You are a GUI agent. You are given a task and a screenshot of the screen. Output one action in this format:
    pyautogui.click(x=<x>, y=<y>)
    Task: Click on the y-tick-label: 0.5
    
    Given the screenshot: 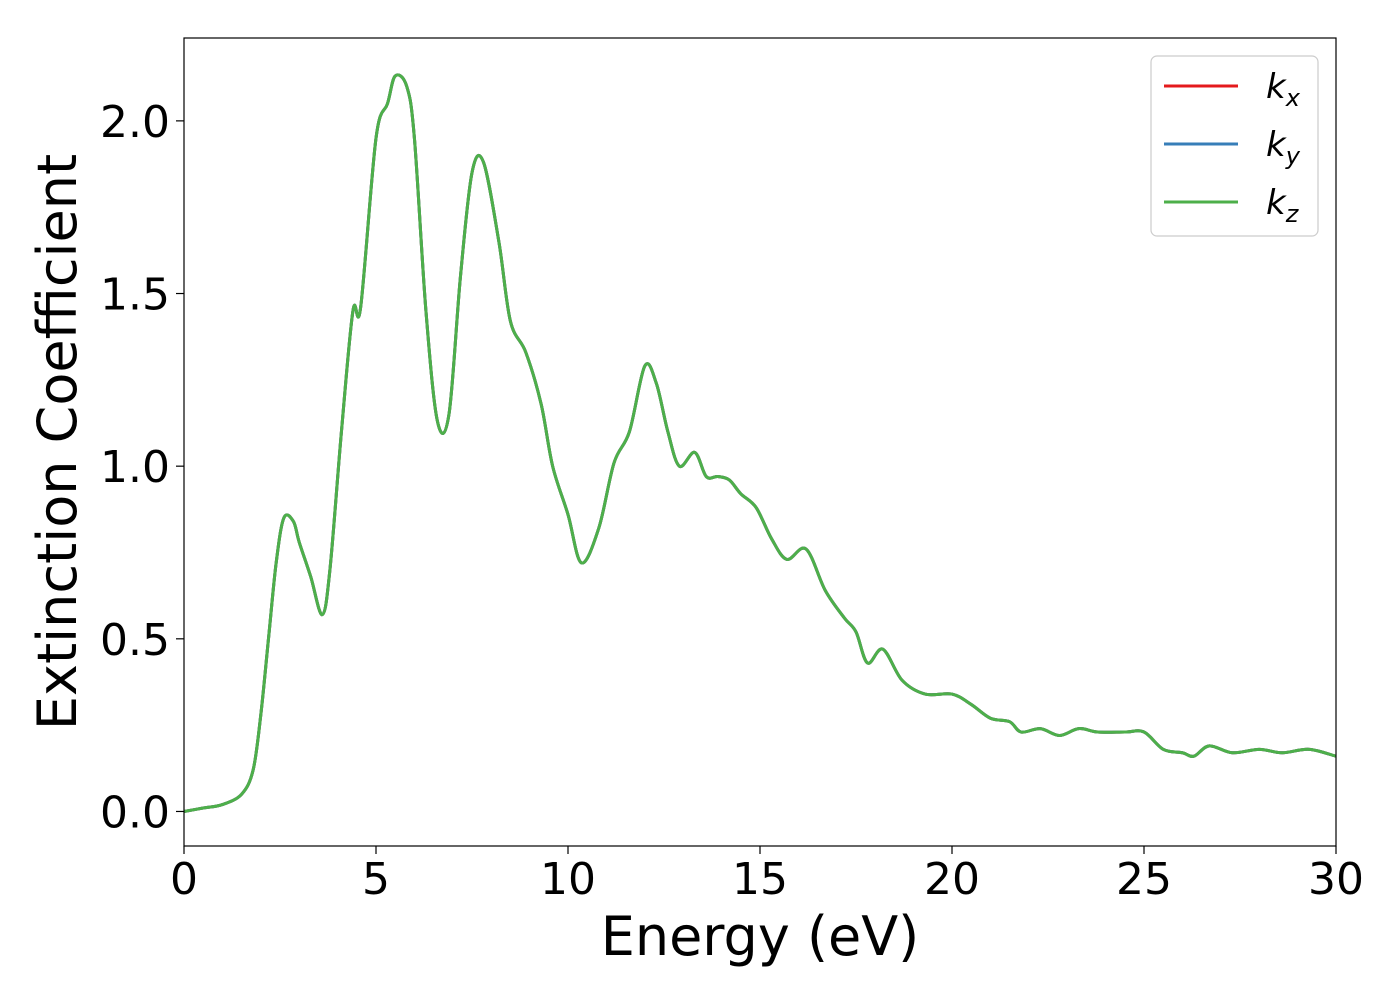 What is the action you would take?
    pyautogui.click(x=135, y=640)
    